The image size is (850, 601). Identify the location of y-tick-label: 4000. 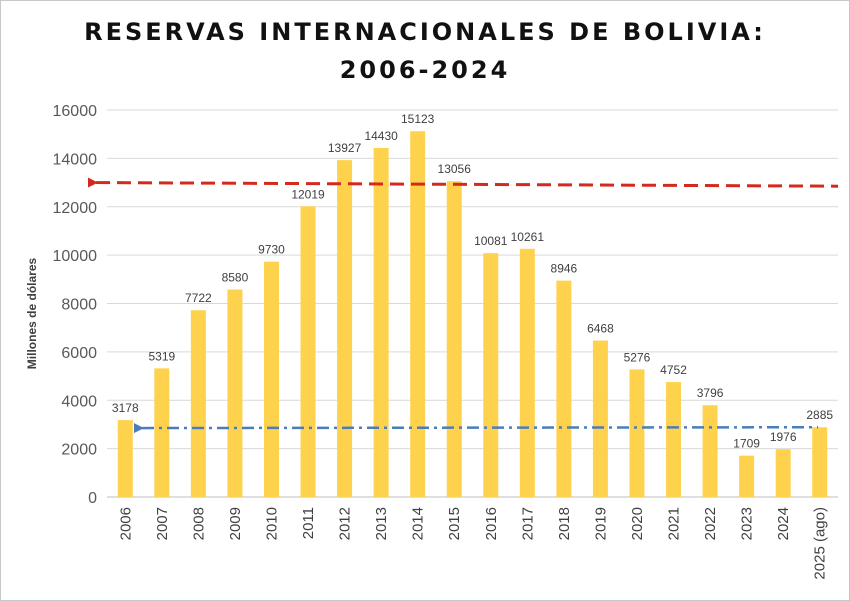
(79, 401).